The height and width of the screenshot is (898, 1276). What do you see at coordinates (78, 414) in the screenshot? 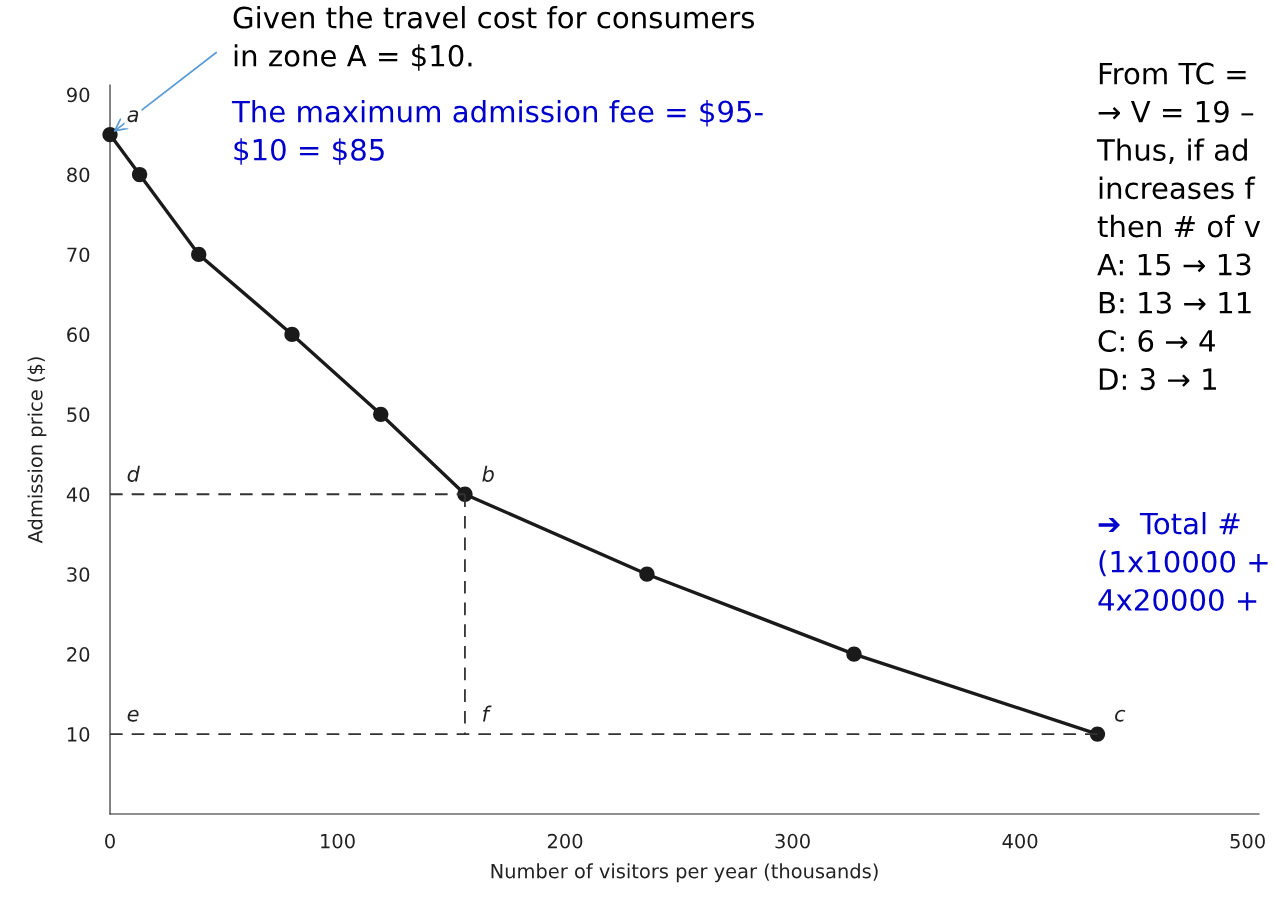
I see `y-tick-label: 50` at bounding box center [78, 414].